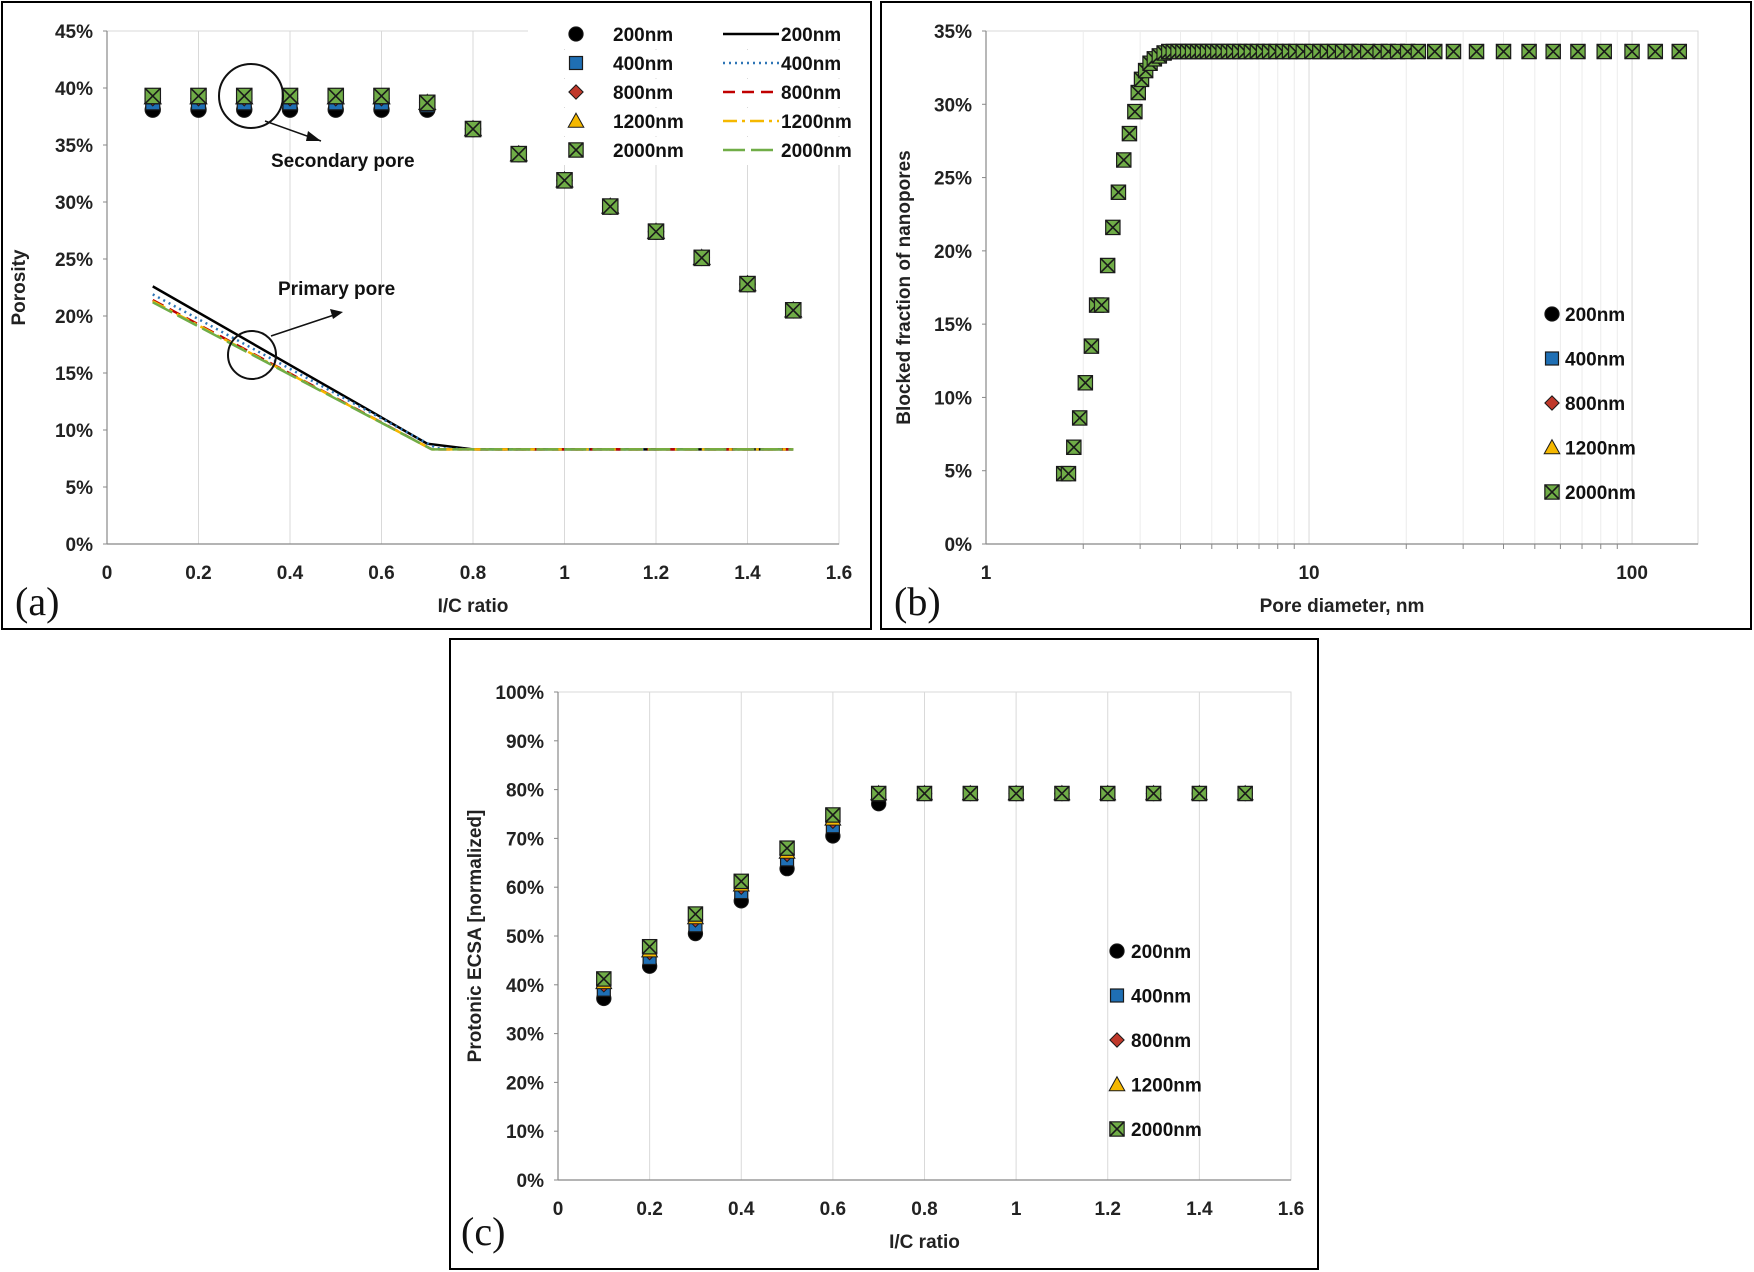  What do you see at coordinates (343, 161) in the screenshot?
I see `secondary-pore-label: Secondary pore` at bounding box center [343, 161].